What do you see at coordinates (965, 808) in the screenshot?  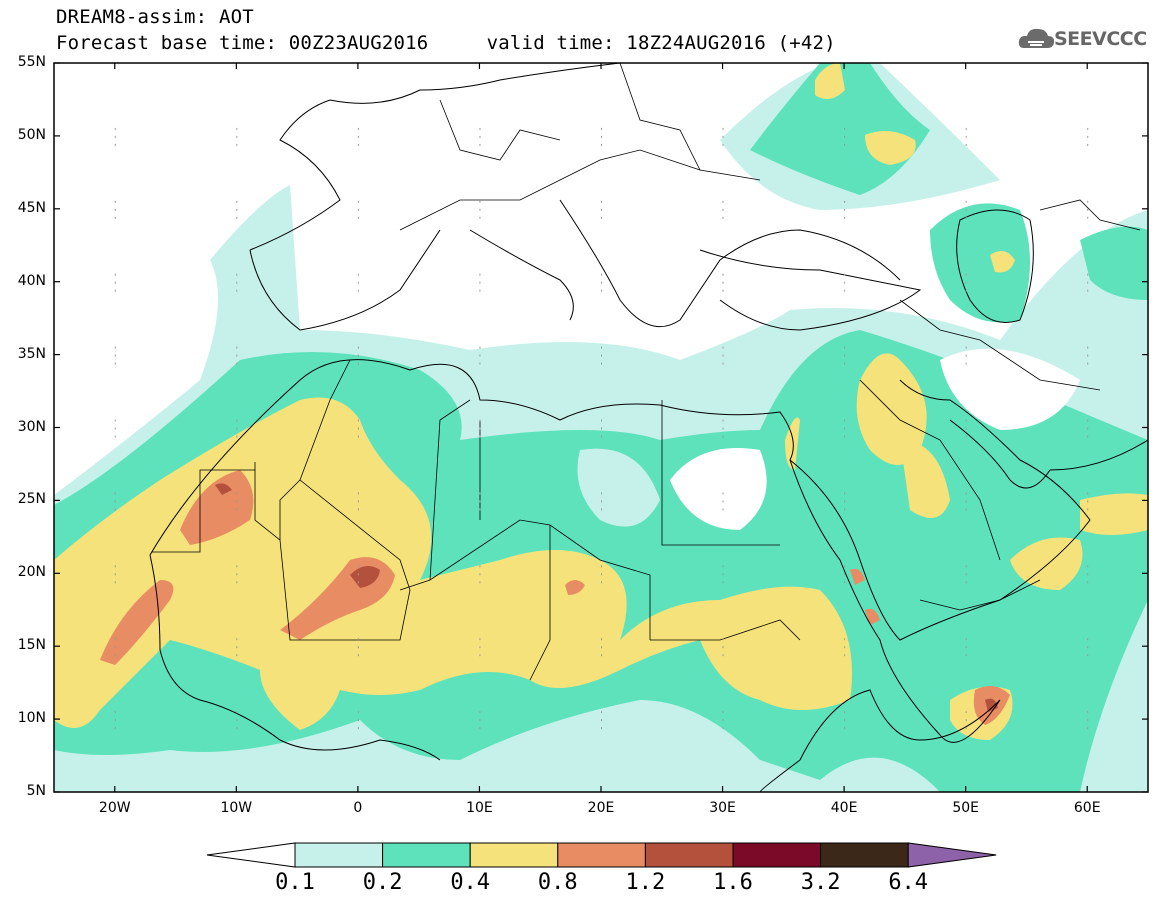 I see `lon-label: 50E` at bounding box center [965, 808].